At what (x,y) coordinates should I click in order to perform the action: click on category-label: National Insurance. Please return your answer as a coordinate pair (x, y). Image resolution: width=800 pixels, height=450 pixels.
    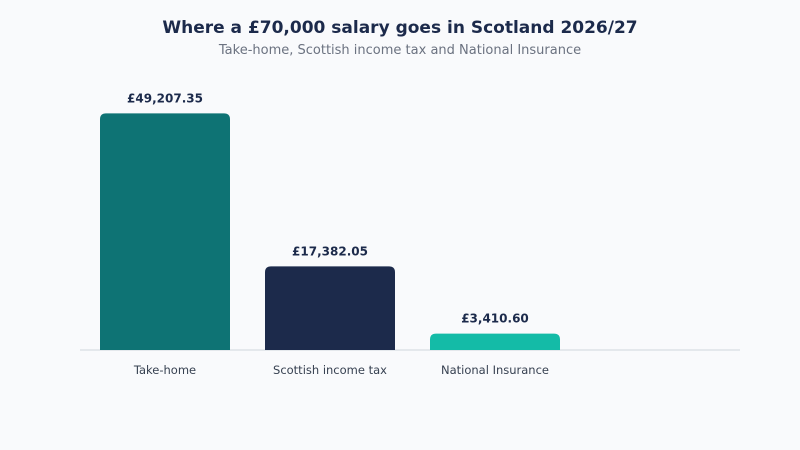
    Looking at the image, I should click on (495, 370).